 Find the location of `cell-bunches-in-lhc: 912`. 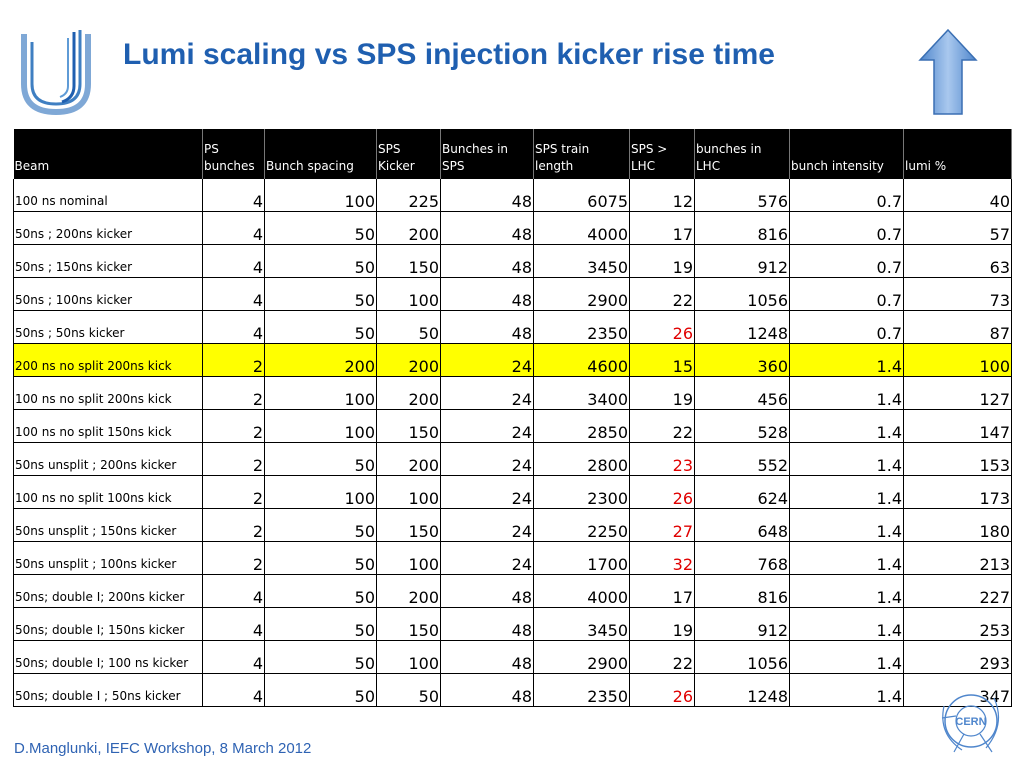

cell-bunches-in-lhc: 912 is located at coordinates (742, 624).